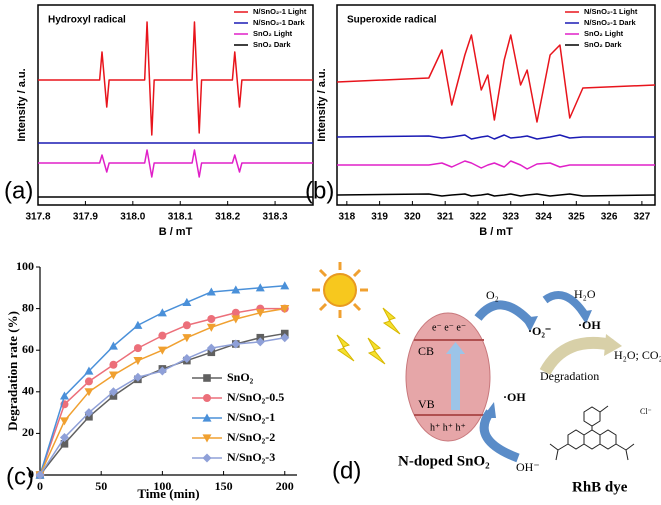  What do you see at coordinates (28, 349) in the screenshot?
I see `y-tick-label: 60` at bounding box center [28, 349].